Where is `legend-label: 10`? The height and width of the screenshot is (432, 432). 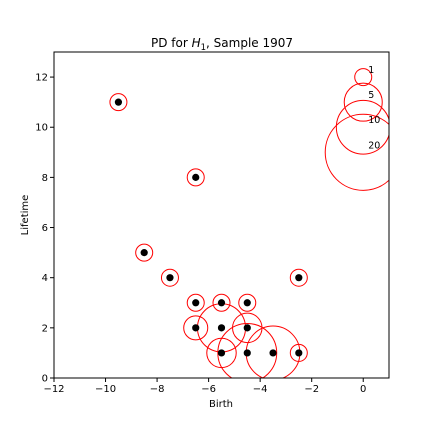 legend-label: 10 is located at coordinates (374, 120).